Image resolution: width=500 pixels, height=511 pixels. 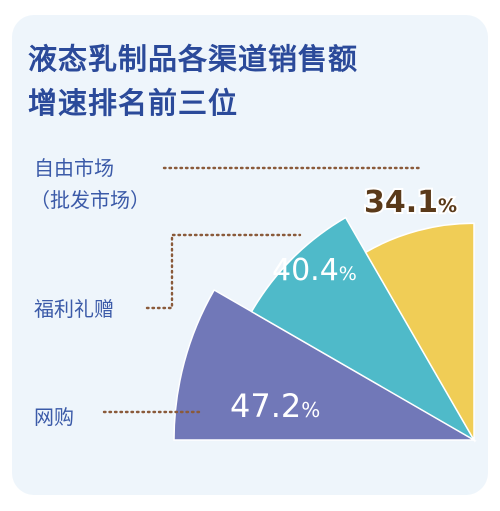 I want to click on category-label-gift: 福利礼赠, so click(x=74, y=307).